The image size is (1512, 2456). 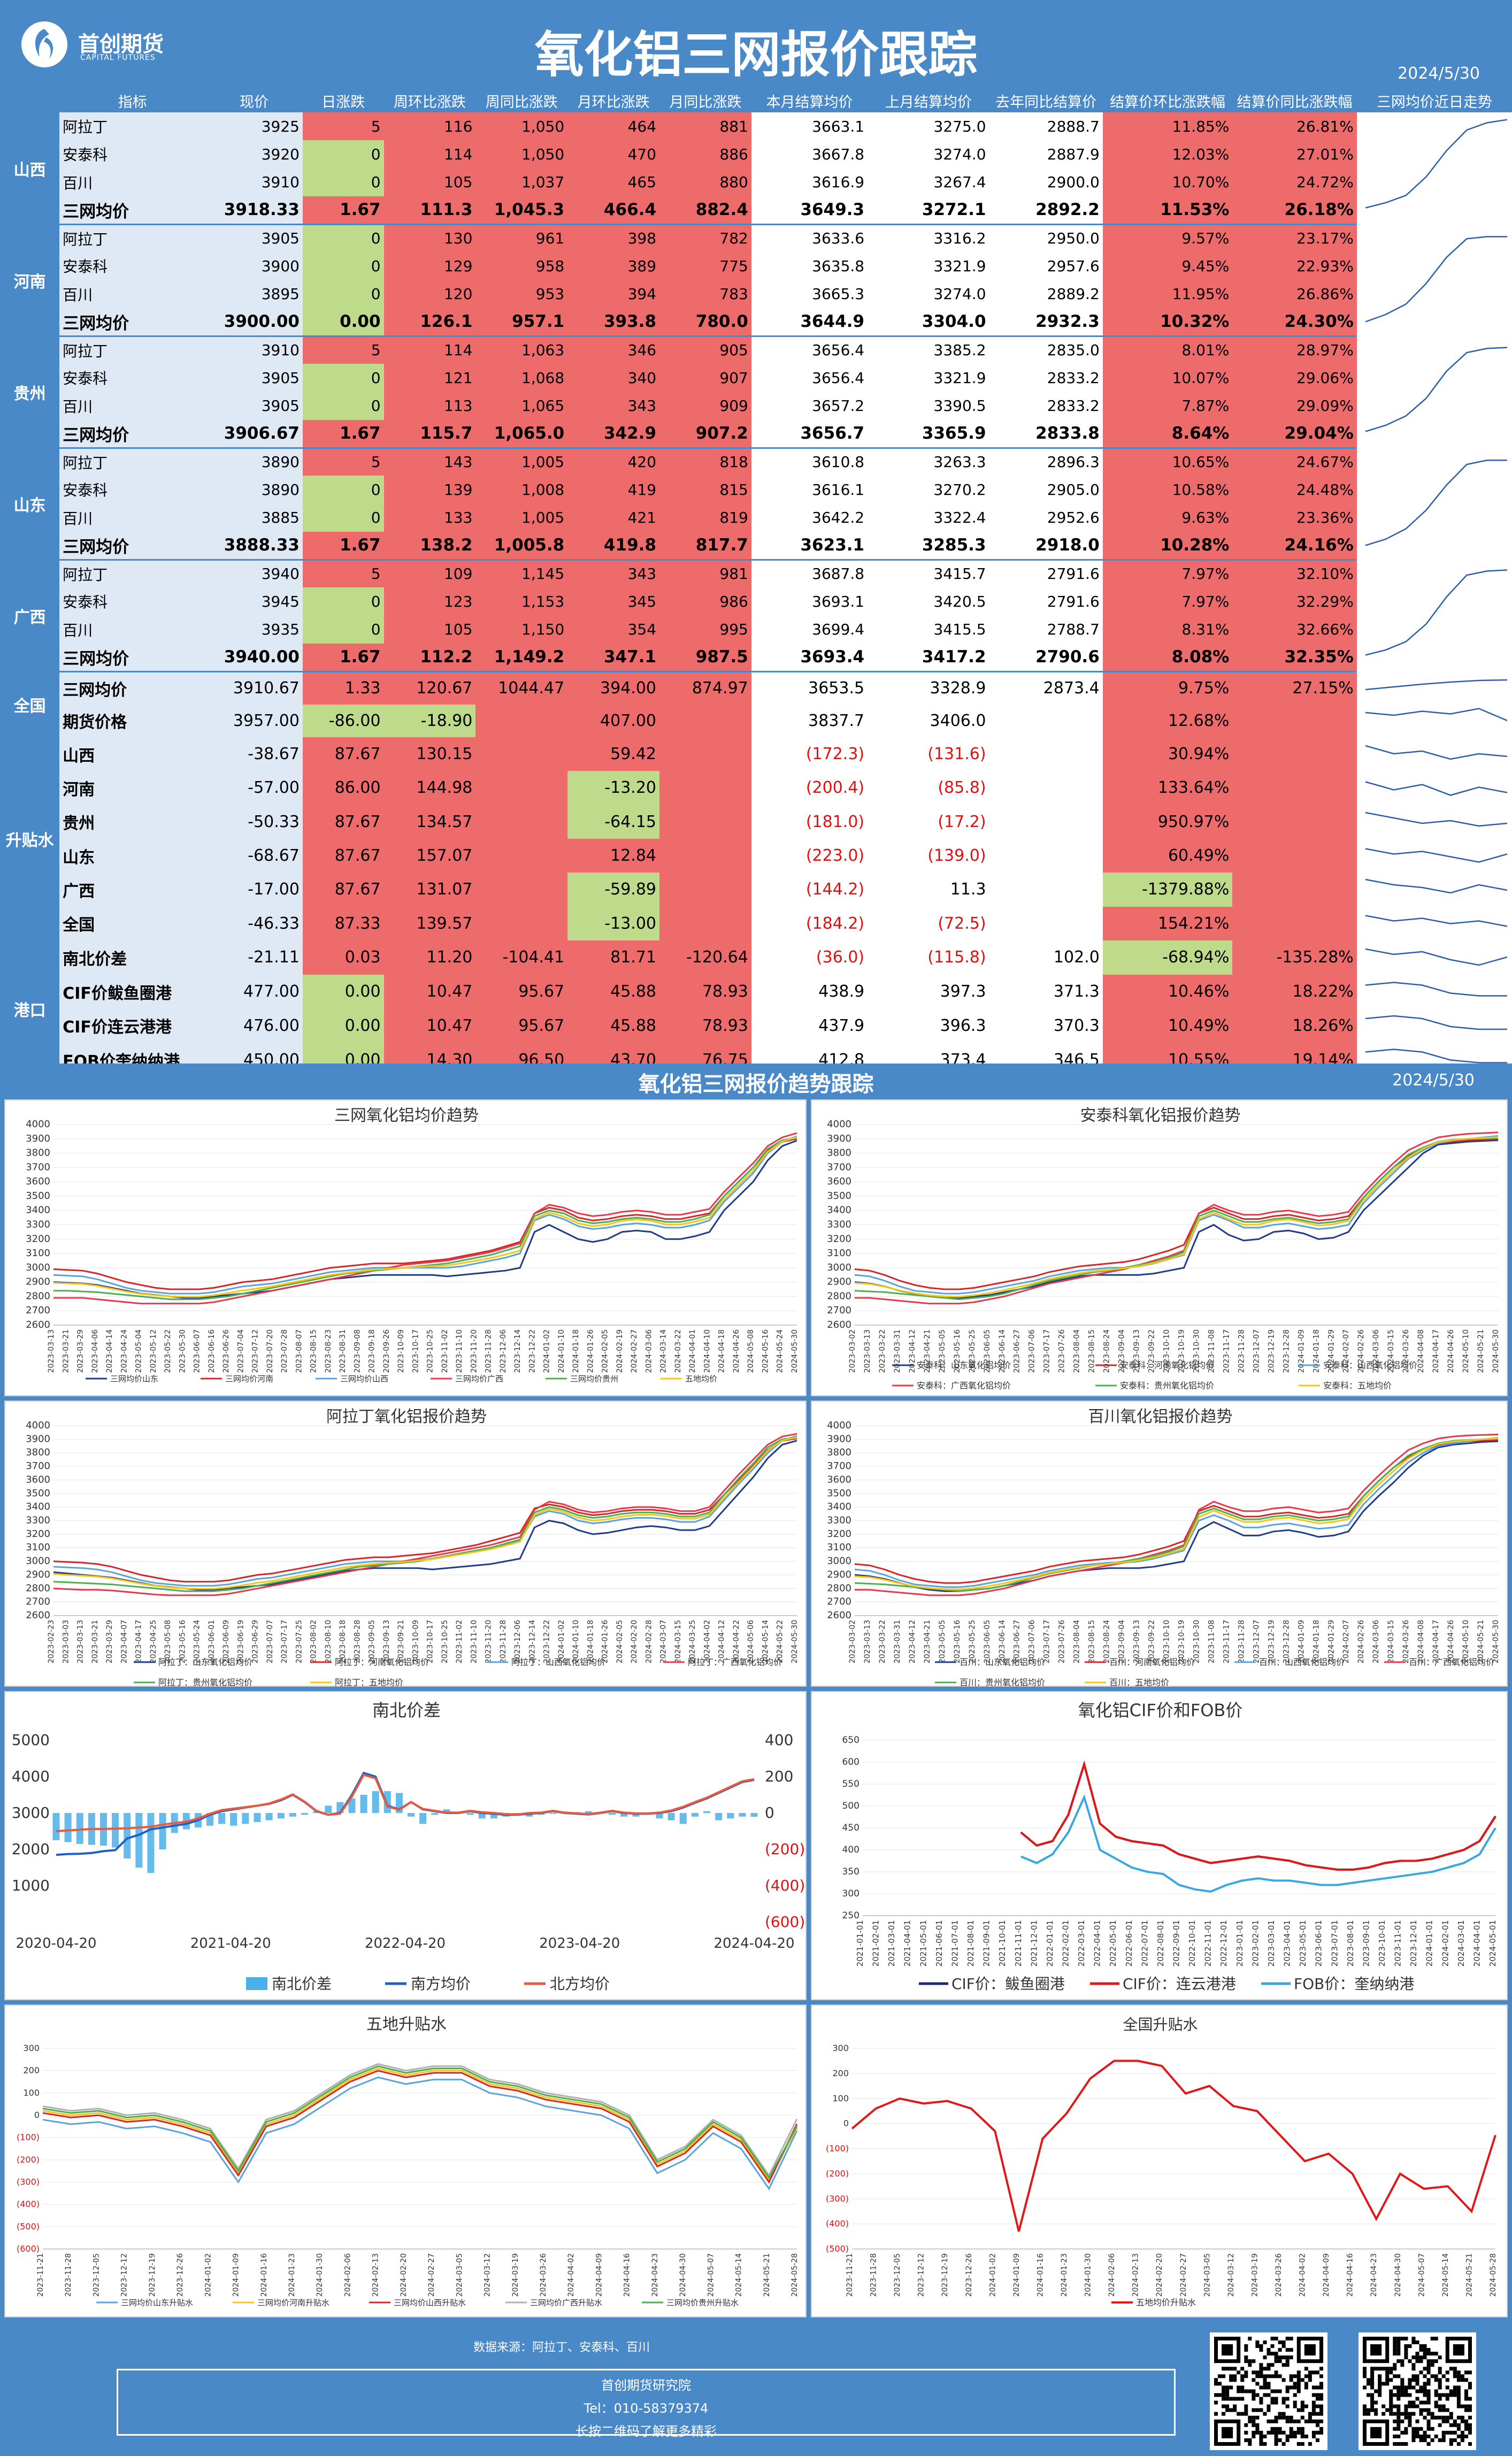 I want to click on x-tick-label: 2024-01-01, so click(x=1429, y=1944).